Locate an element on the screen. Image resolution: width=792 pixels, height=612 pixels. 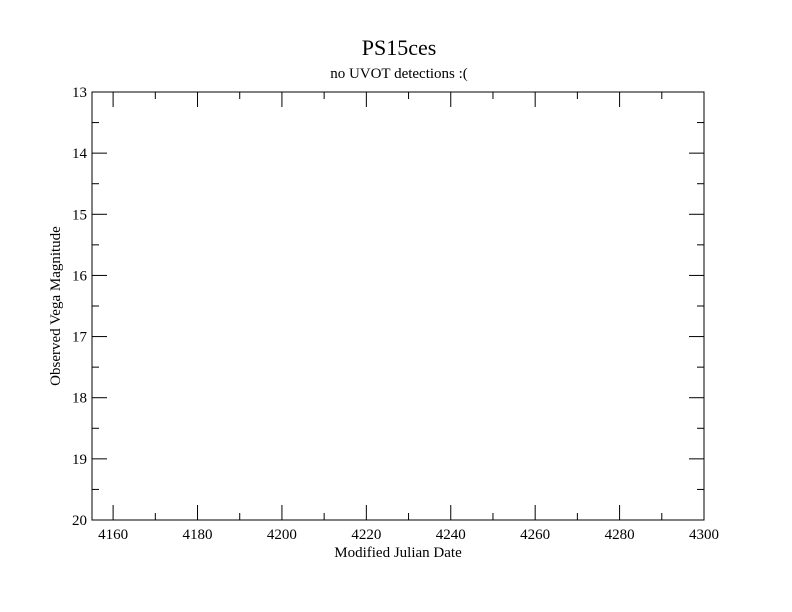
x-tick-label: 4160 is located at coordinates (113, 535).